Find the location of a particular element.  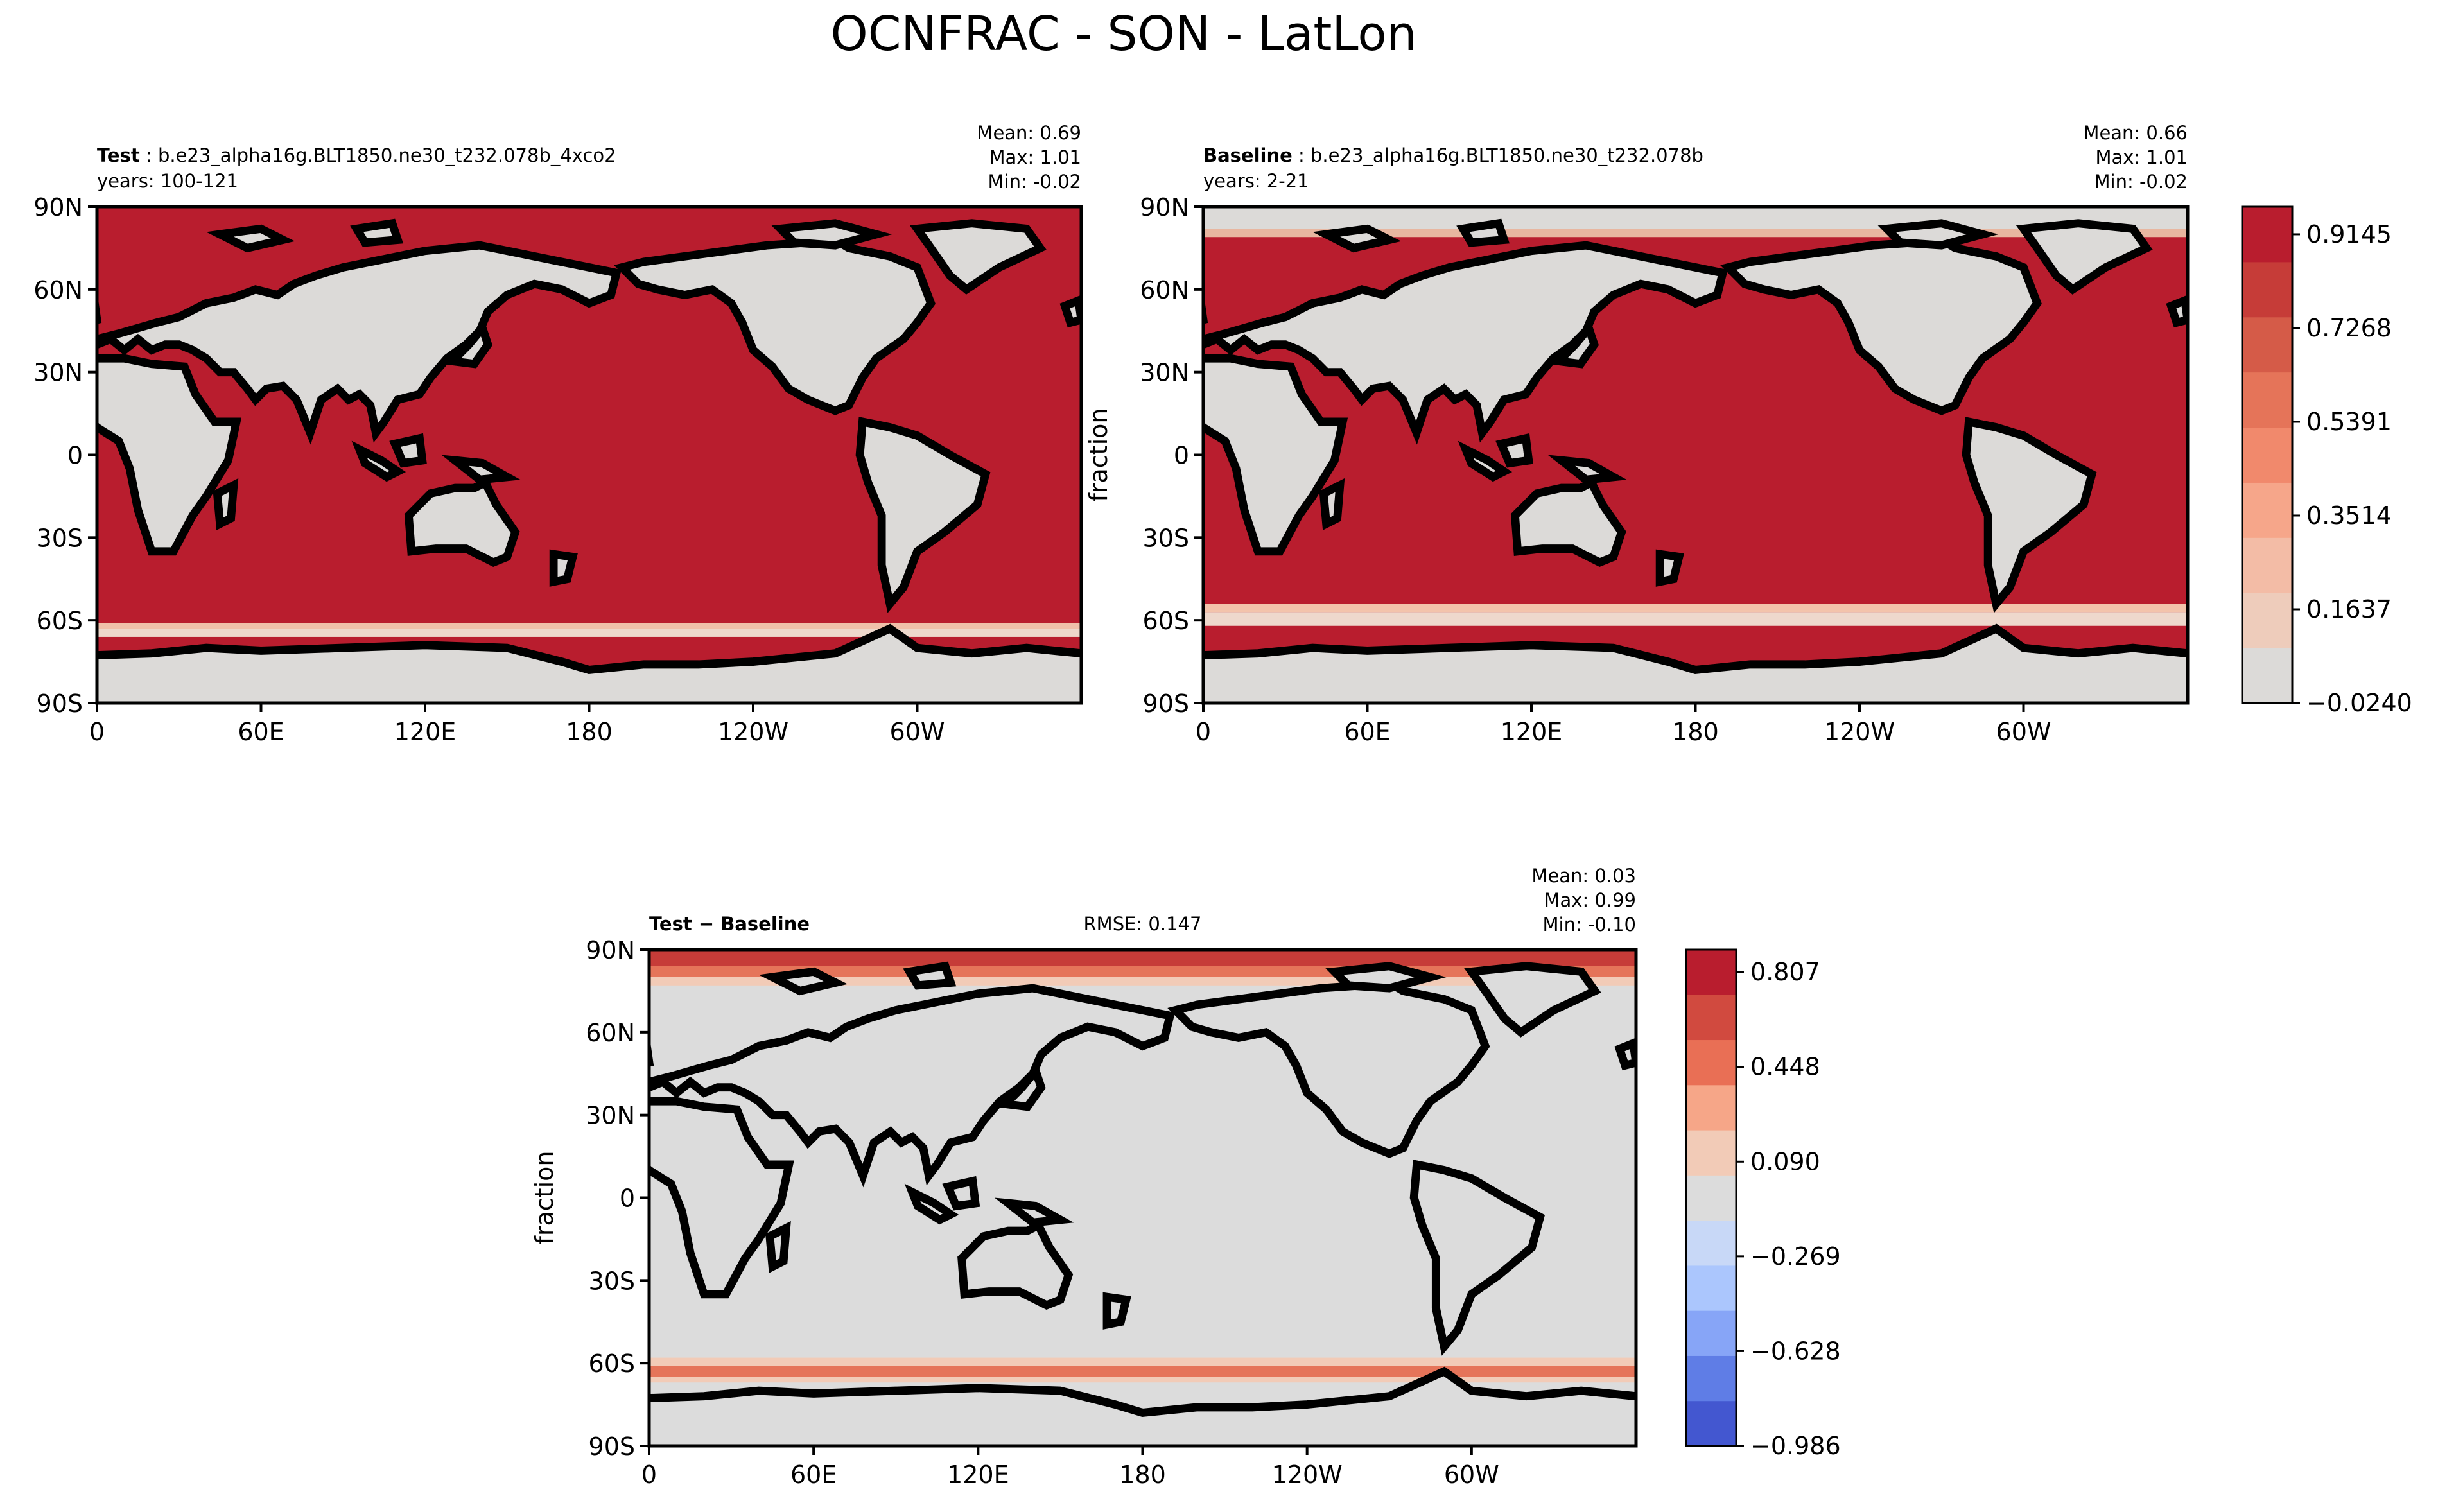

colorbar-label: 0.807 is located at coordinates (1785, 972).